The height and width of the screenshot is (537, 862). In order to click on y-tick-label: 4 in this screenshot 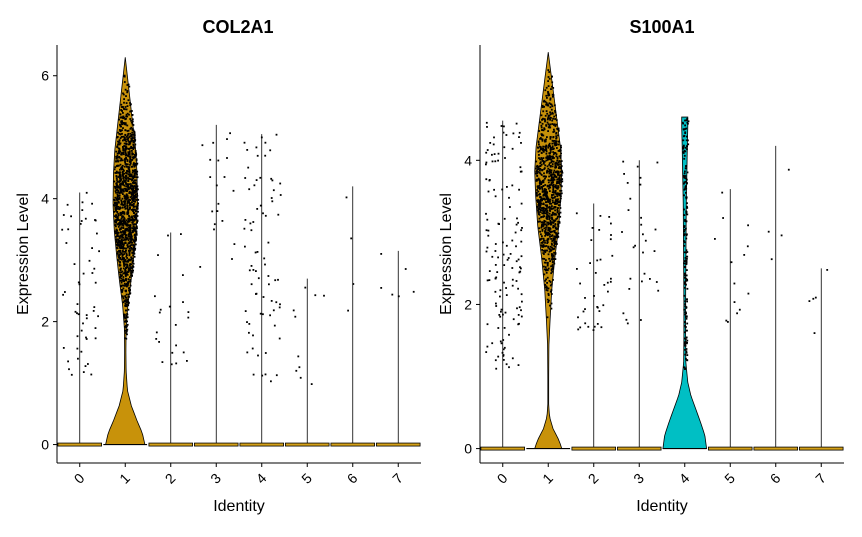, I will do `click(45, 199)`.